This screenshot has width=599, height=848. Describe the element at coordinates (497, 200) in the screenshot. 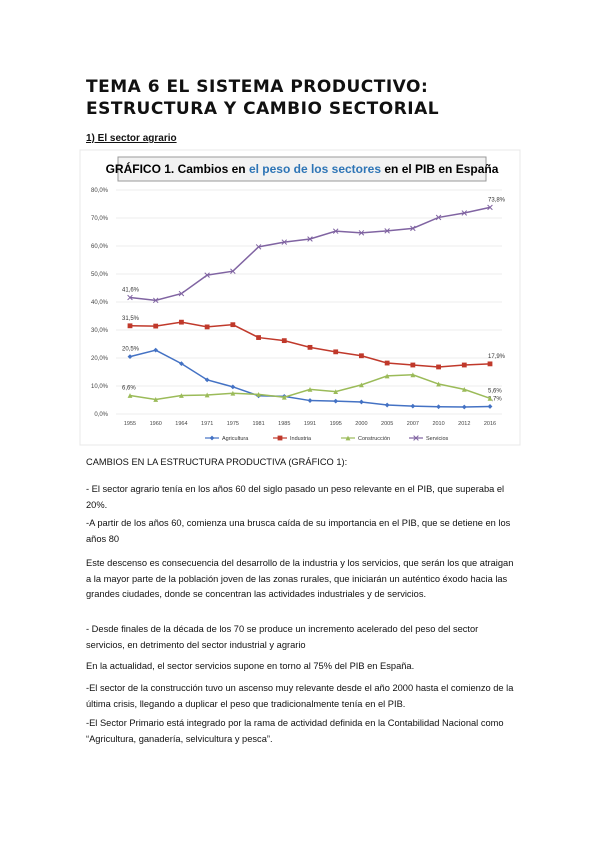

I see `data-label: 73,8%` at that location.